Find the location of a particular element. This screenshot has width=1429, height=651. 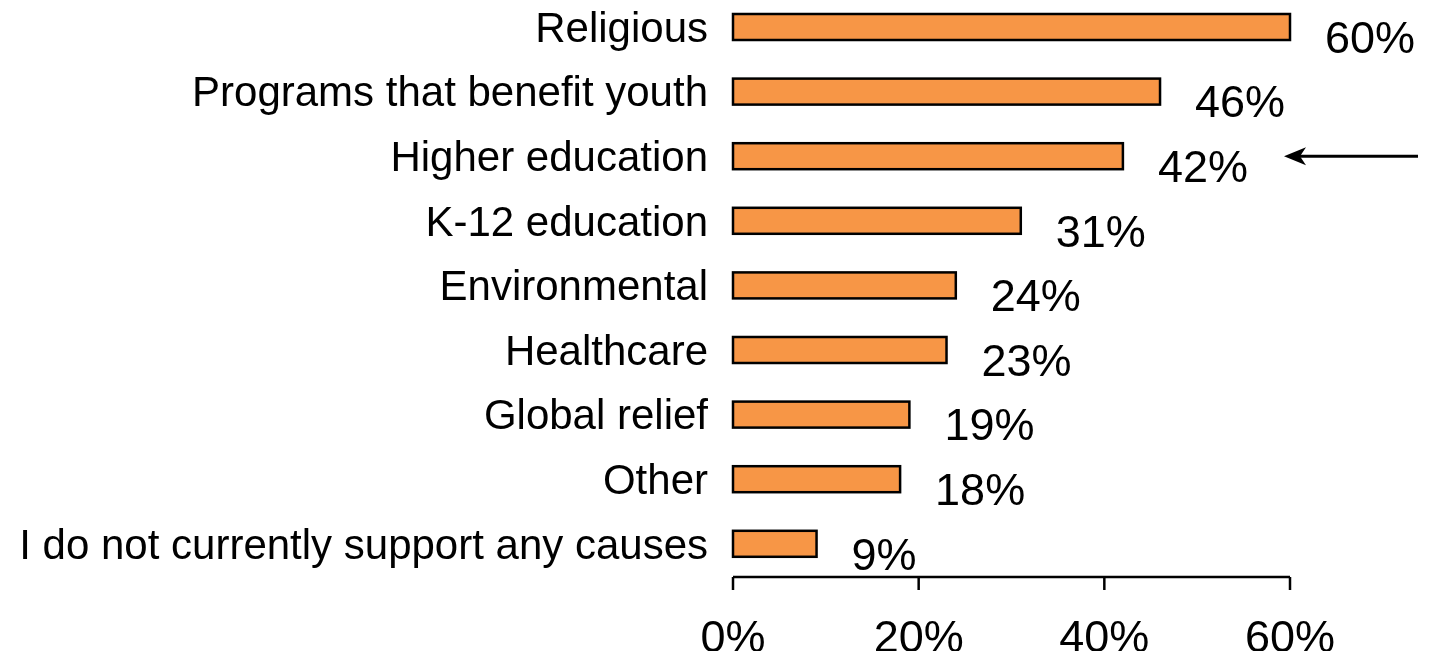

data-label: 24% is located at coordinates (1035, 296).